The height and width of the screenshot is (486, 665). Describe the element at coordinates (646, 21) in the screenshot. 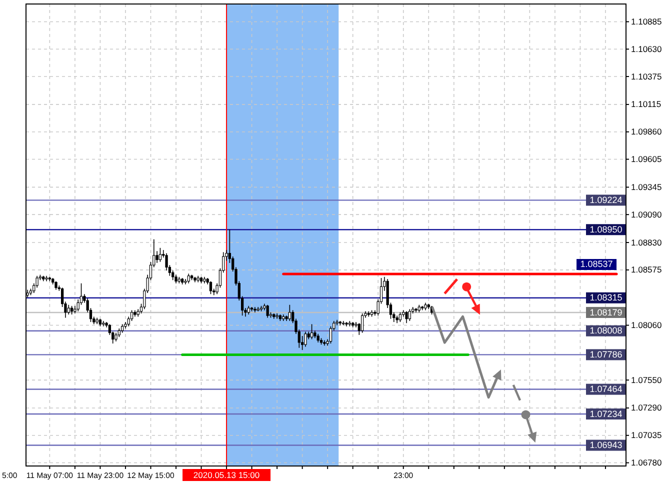

I see `y-tick-label: 1.10885` at that location.